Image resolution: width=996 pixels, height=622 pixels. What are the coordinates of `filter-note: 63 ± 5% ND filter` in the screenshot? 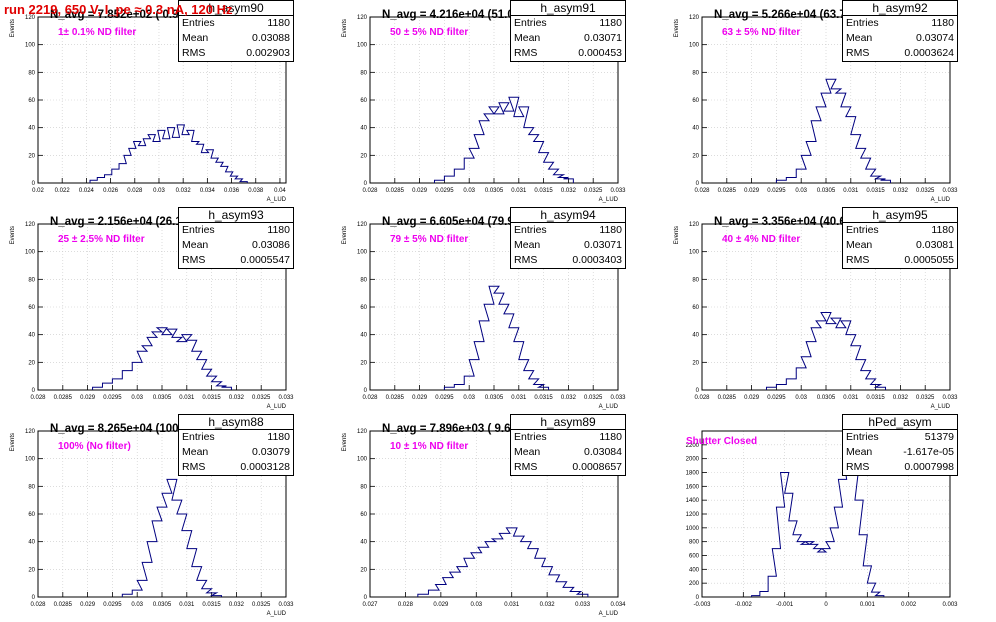 It's located at (761, 32).